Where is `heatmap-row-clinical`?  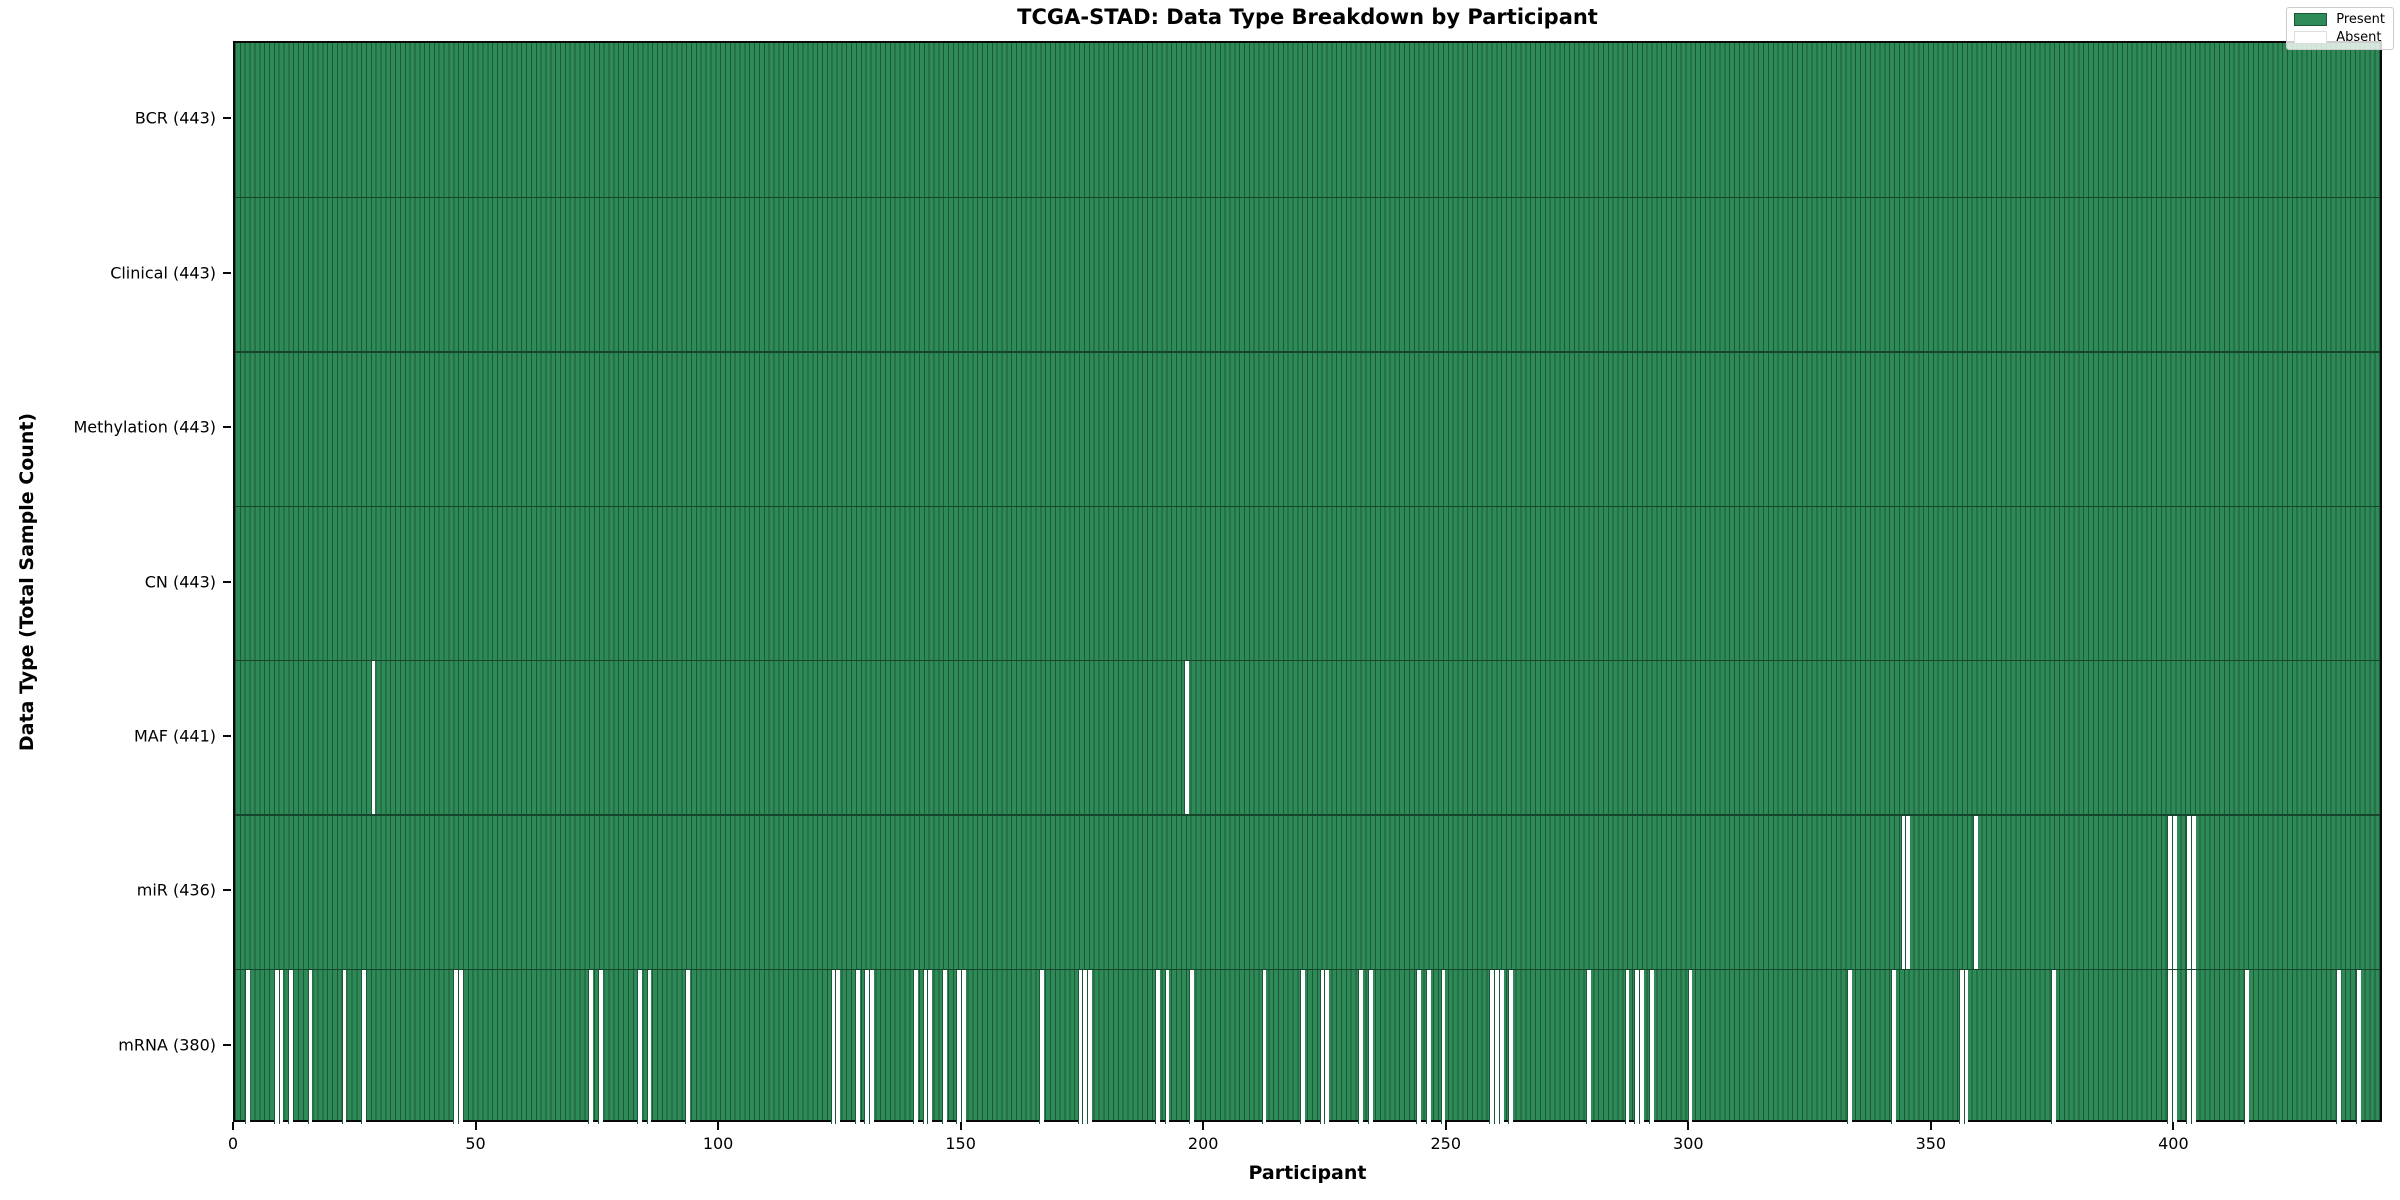 heatmap-row-clinical is located at coordinates (1307, 274).